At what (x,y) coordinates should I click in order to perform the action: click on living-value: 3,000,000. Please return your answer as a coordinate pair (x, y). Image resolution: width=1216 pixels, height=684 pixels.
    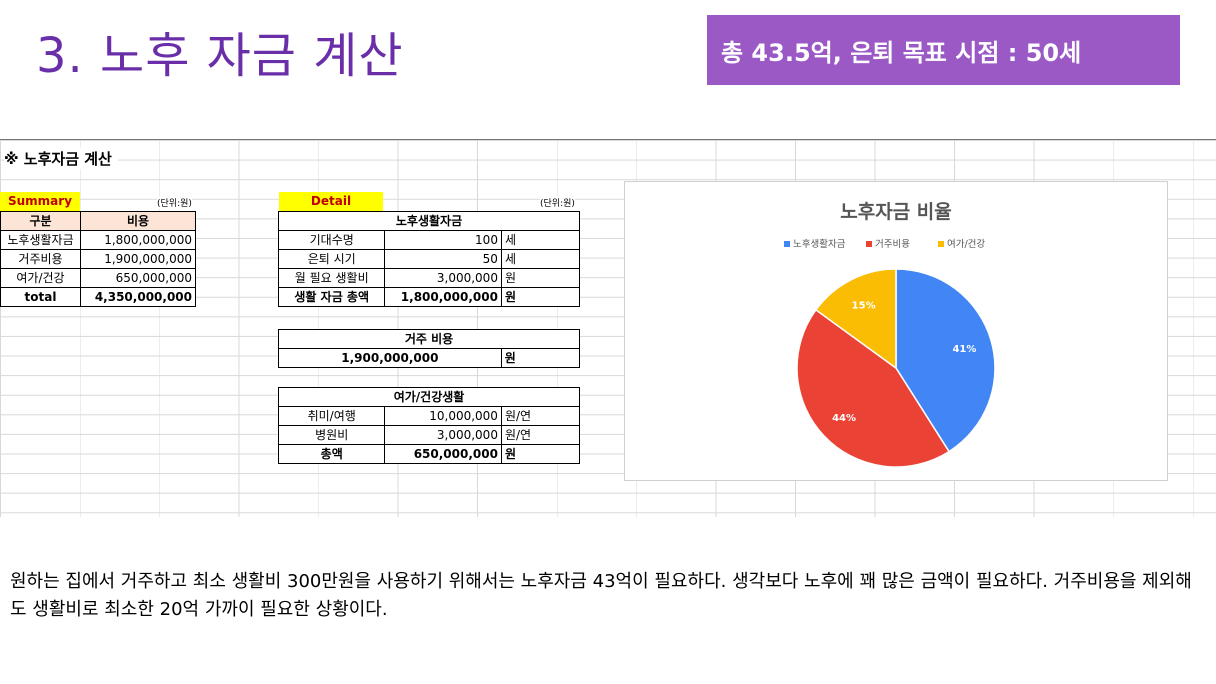
    Looking at the image, I should click on (443, 278).